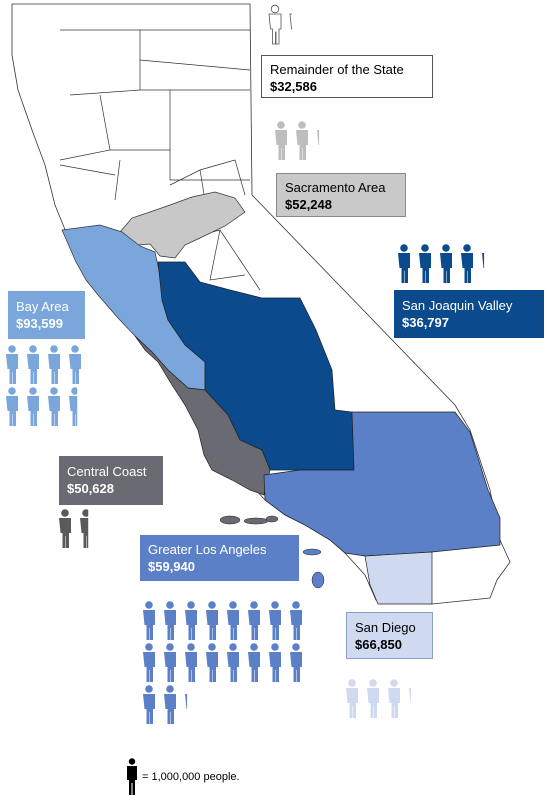  Describe the element at coordinates (207, 549) in the screenshot. I see `region-name: Greater Los Angeles` at that location.